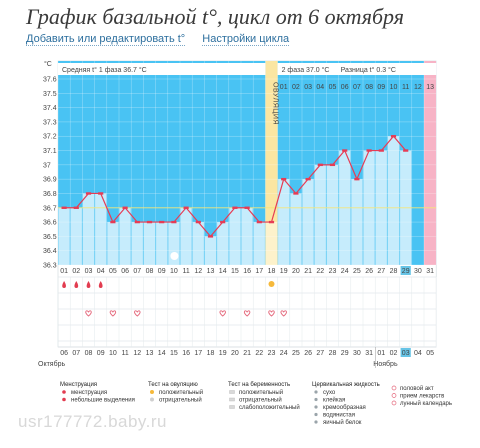 This screenshot has height=448, width=480. Describe the element at coordinates (124, 353) in the screenshot. I see `calendar-date-label: 11` at that location.